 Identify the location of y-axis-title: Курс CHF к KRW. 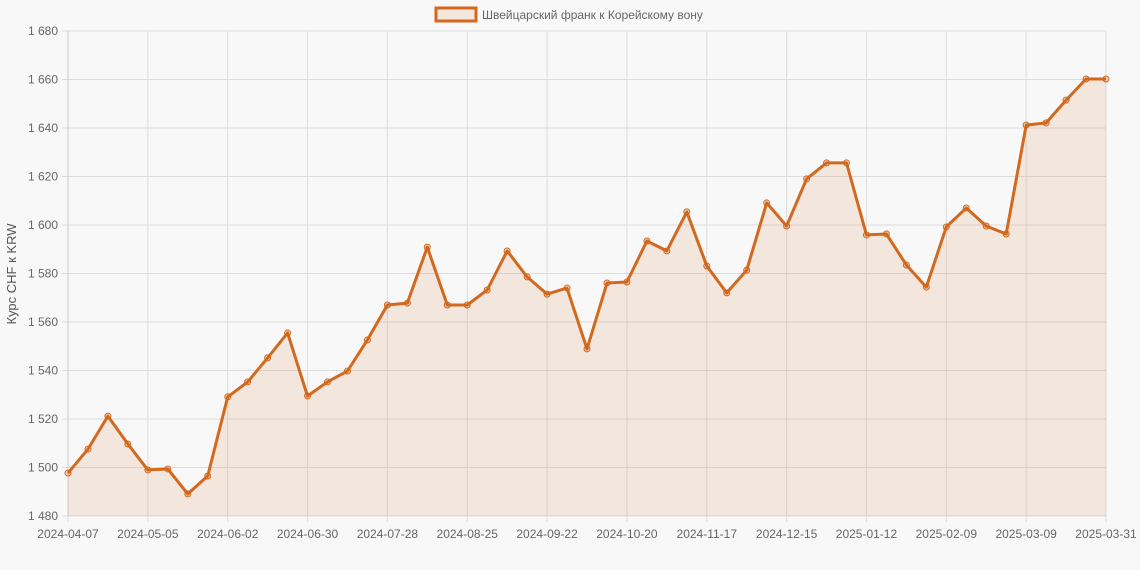
(11, 274).